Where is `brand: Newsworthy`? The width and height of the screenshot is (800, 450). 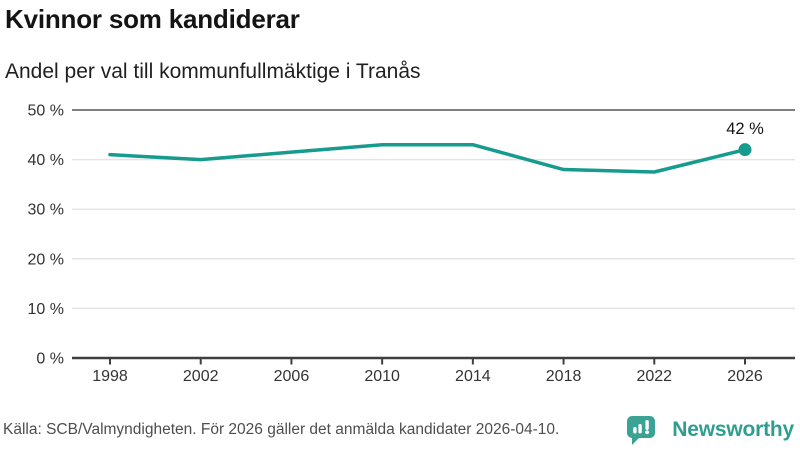
brand: Newsworthy is located at coordinates (710, 430).